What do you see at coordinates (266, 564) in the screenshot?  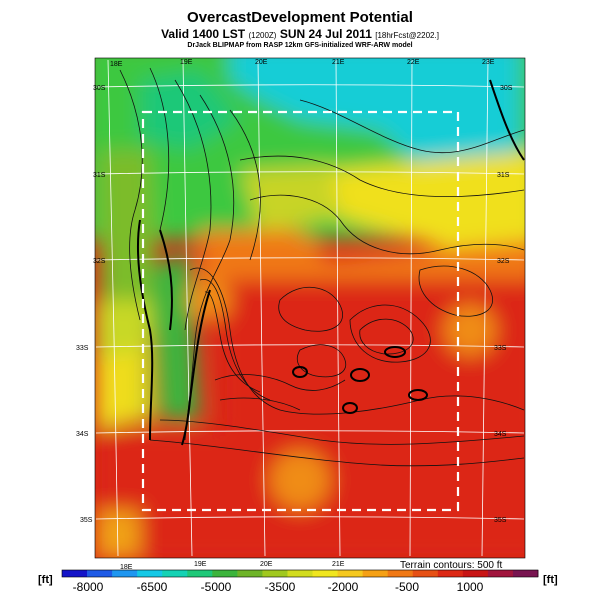 I see `lon-label-bottom-2: 20E` at bounding box center [266, 564].